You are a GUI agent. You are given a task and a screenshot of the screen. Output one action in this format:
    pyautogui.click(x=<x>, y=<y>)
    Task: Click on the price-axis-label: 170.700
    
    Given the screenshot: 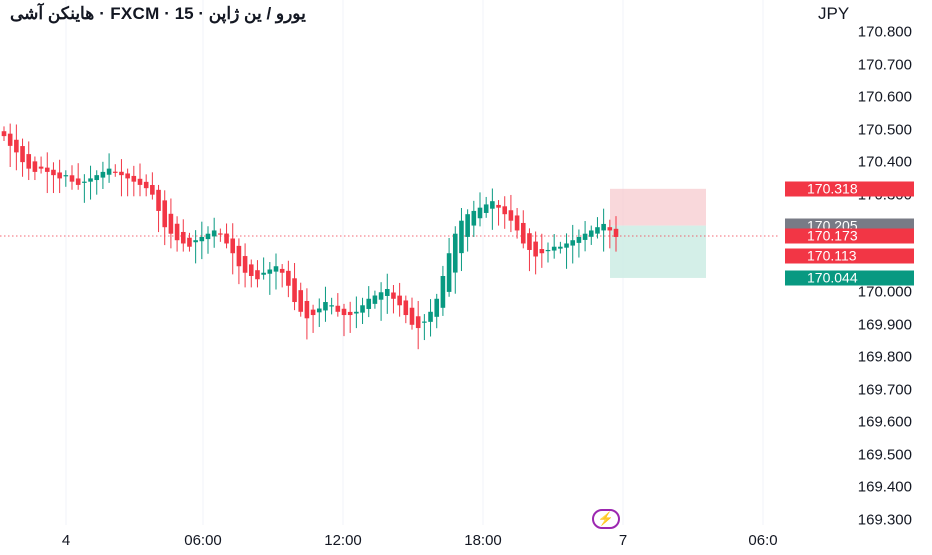 What is the action you would take?
    pyautogui.click(x=884, y=65)
    